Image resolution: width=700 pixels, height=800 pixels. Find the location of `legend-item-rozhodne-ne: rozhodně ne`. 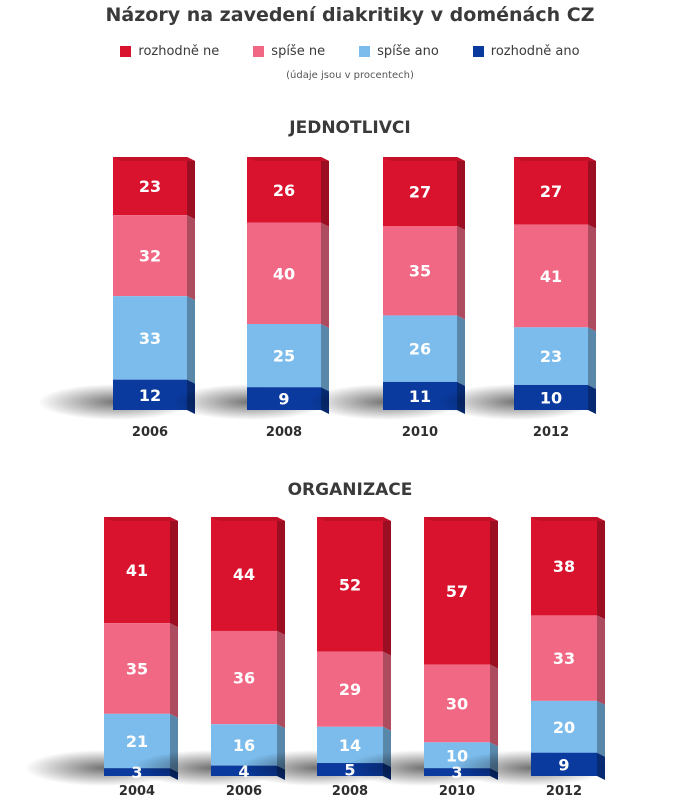

legend-item-rozhodne-ne: rozhodně ne is located at coordinates (169, 51).